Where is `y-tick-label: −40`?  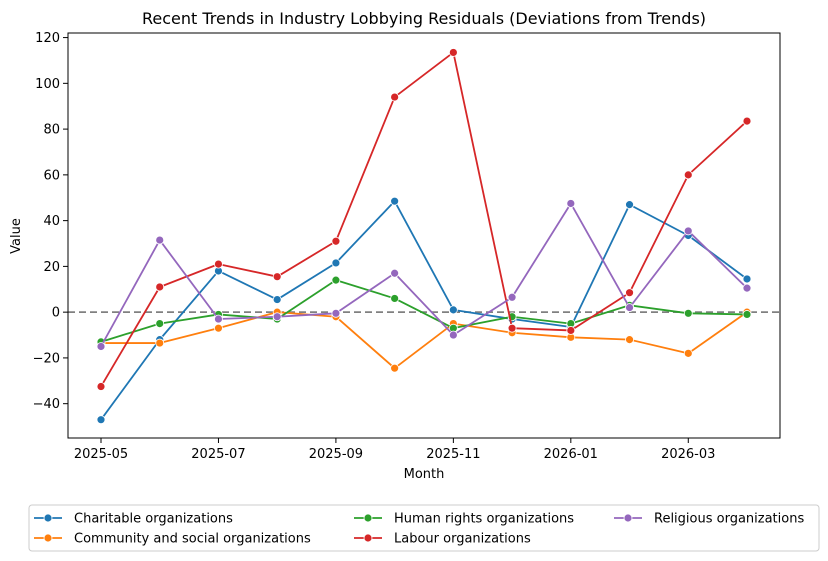
y-tick-label: −40 is located at coordinates (46, 404).